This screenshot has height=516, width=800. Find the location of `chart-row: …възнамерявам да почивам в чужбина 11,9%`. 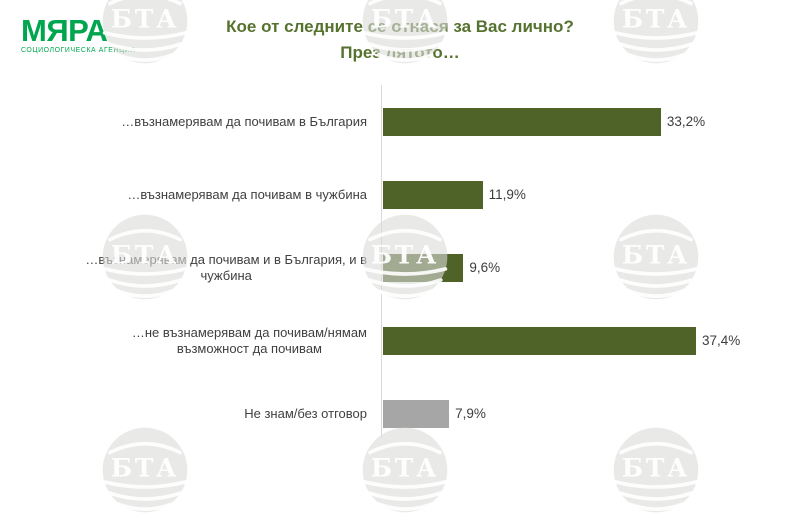

chart-row: …възнамерявам да почивам в чужбина 11,9% is located at coordinates (400, 194).